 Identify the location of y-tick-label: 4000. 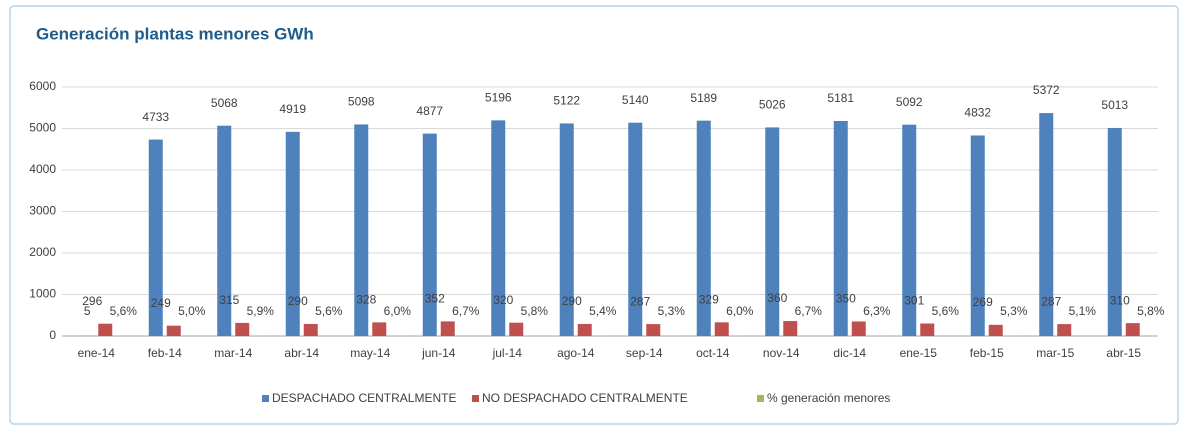
(42, 169).